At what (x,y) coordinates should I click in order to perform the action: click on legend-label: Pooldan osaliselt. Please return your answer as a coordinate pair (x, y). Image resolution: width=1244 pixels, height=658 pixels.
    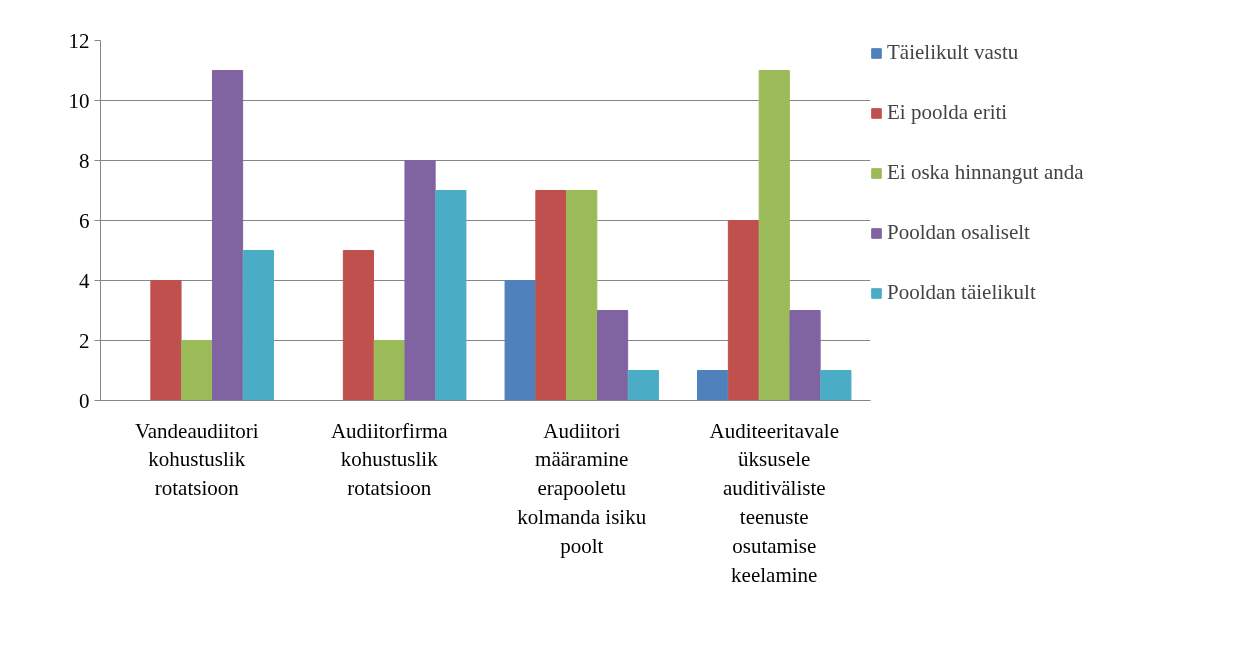
    Looking at the image, I should click on (958, 232).